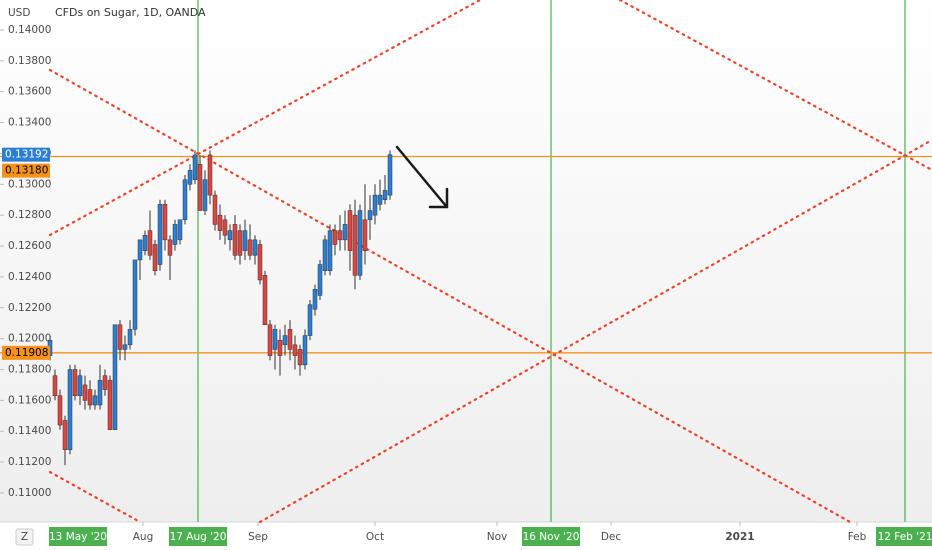 The width and height of the screenshot is (932, 550). Describe the element at coordinates (198, 537) in the screenshot. I see `date-marker-label: 17 Aug '20` at that location.